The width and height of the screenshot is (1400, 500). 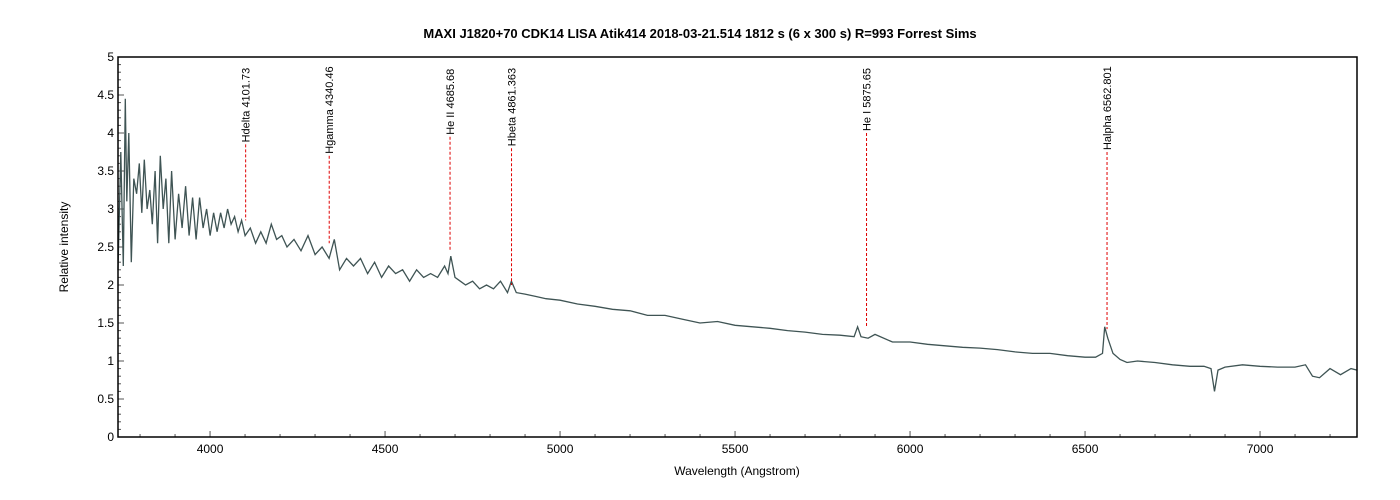 What do you see at coordinates (1085, 449) in the screenshot?
I see `x-tick-label: 6500` at bounding box center [1085, 449].